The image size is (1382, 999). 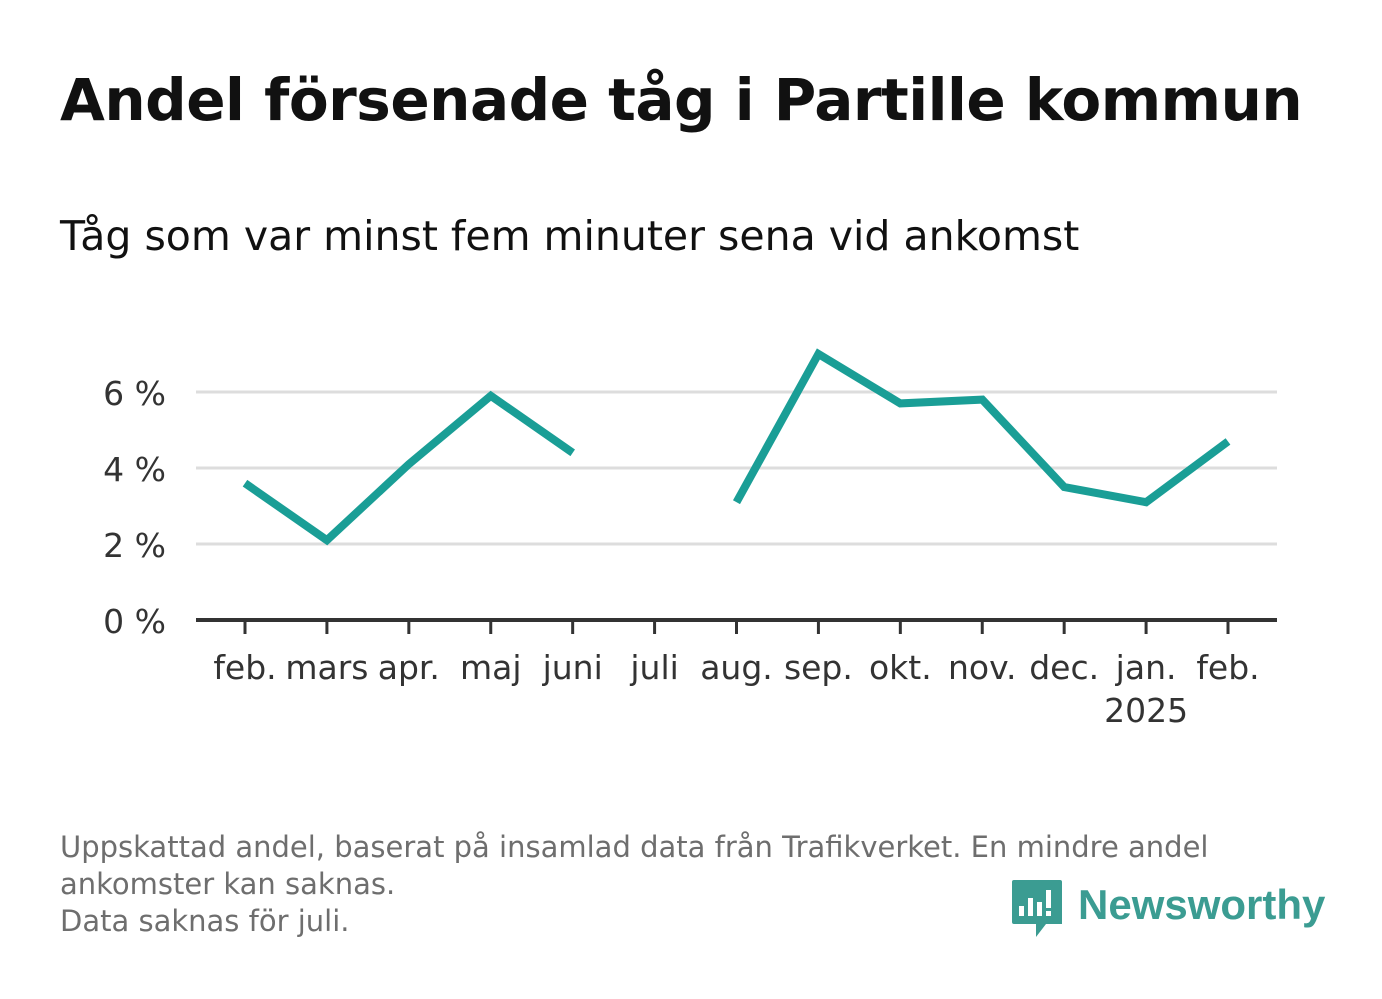 What do you see at coordinates (653, 667) in the screenshot?
I see `x-tick-label: juli` at bounding box center [653, 667].